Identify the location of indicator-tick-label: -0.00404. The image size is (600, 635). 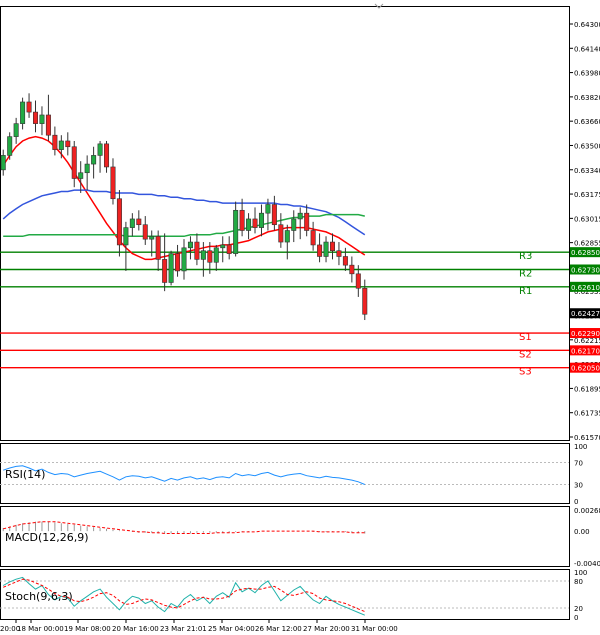
(587, 564).